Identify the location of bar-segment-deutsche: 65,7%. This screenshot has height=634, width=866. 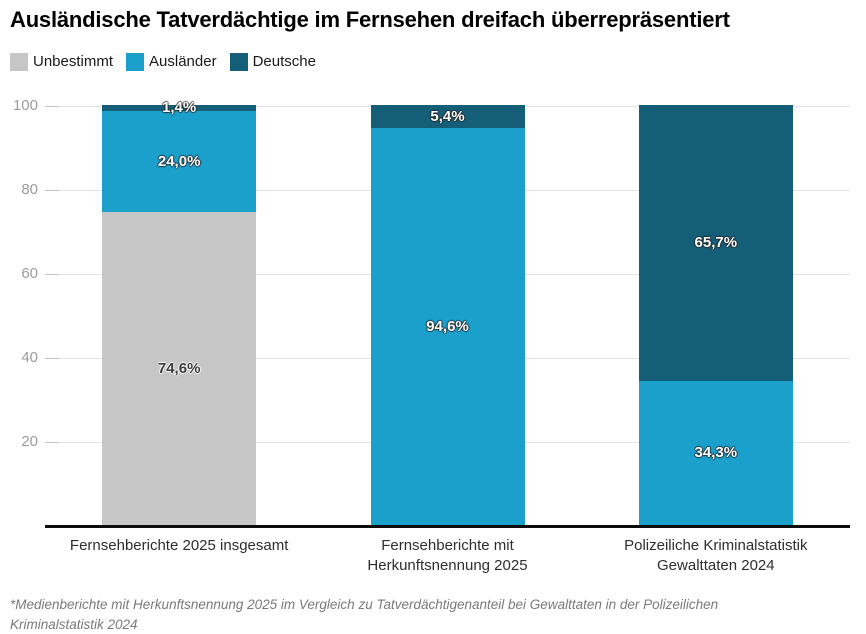
(715, 243).